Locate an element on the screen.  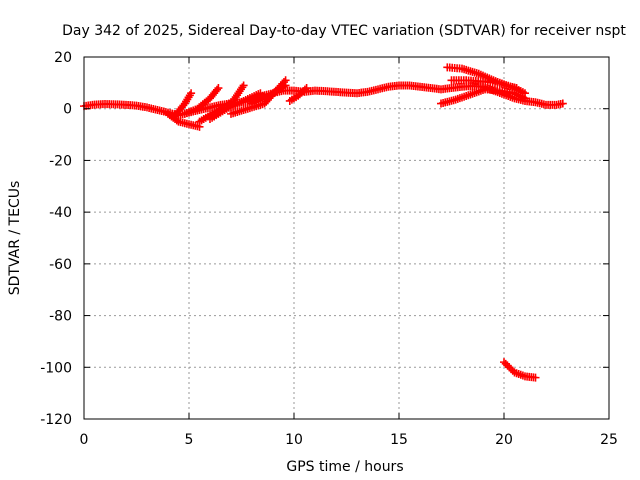
y-tick-label: -120 is located at coordinates (56, 420).